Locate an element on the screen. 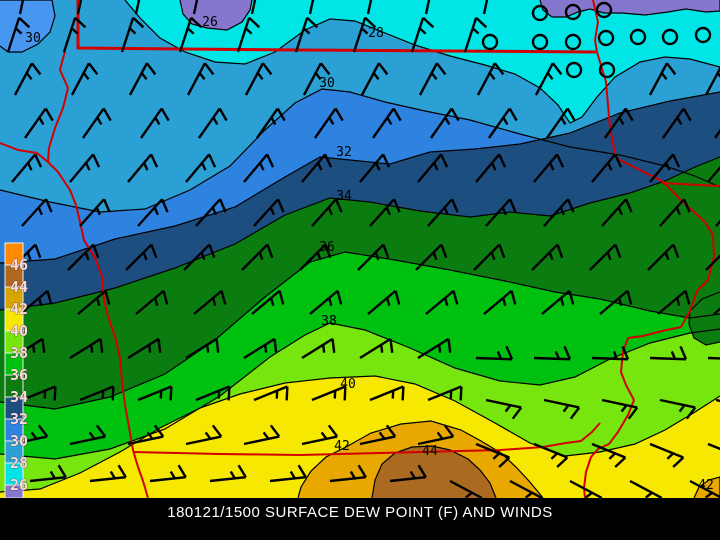  state-boundary-line-rD is located at coordinates (24, 152).